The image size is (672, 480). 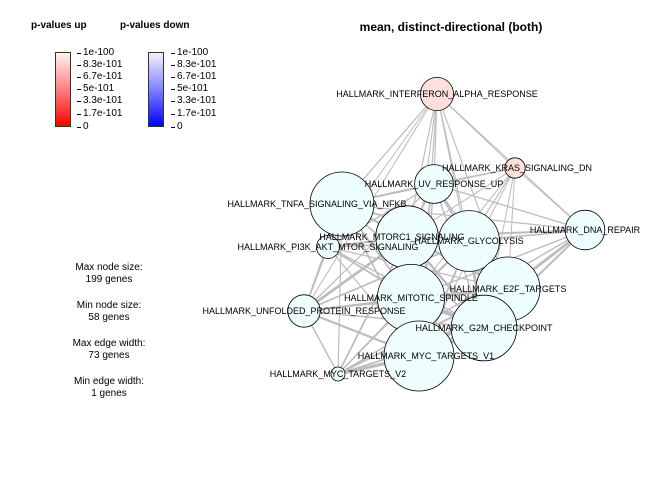 I want to click on node-label-uv: HALLMARK_UV_RESPONSE_UP, so click(x=434, y=184).